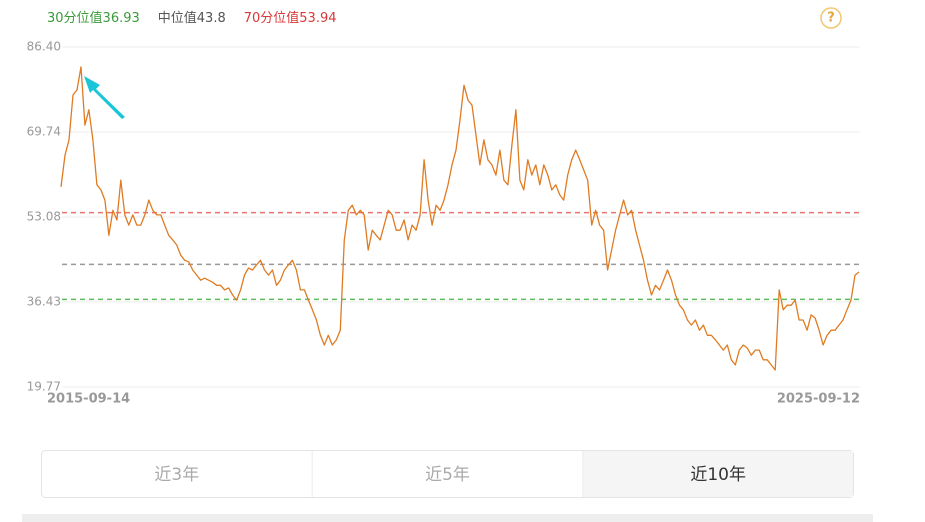 The height and width of the screenshot is (522, 925). What do you see at coordinates (177, 18) in the screenshot?
I see `reference-name: 中位值` at bounding box center [177, 18].